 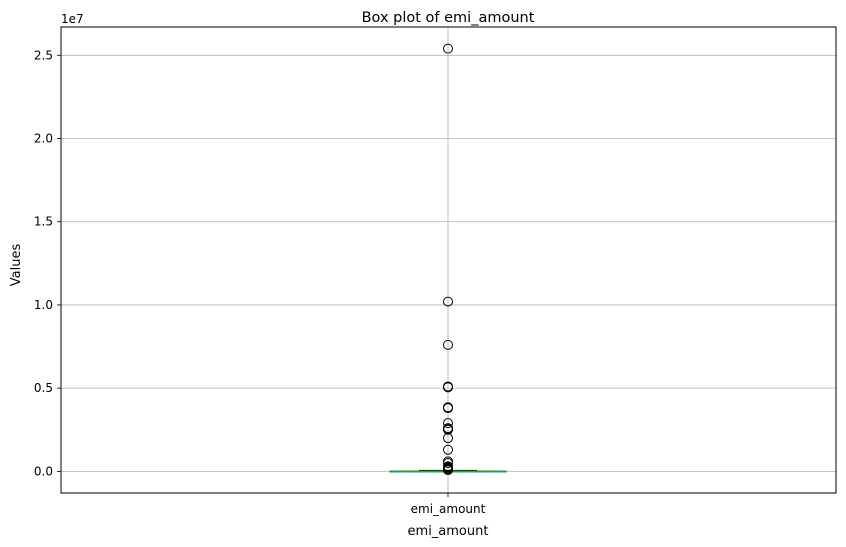 I want to click on x-tick-label: emi_amount, so click(x=448, y=509).